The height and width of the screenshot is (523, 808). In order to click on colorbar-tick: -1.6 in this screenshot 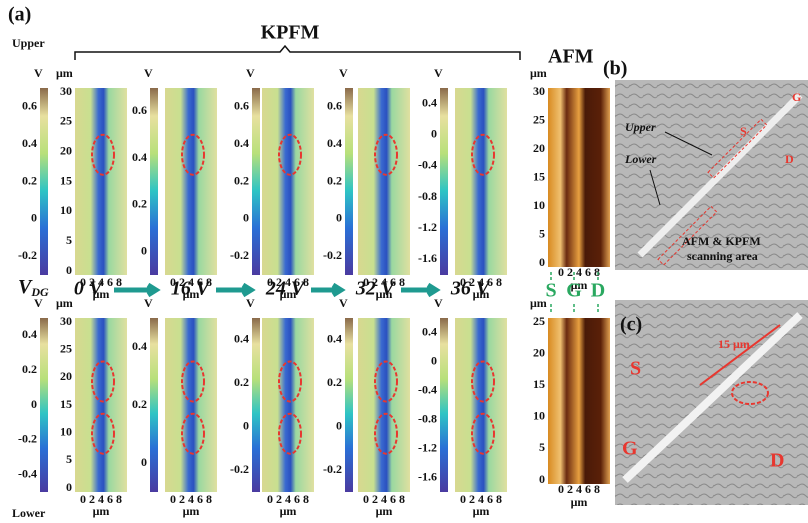, I will do `click(427, 258)`.